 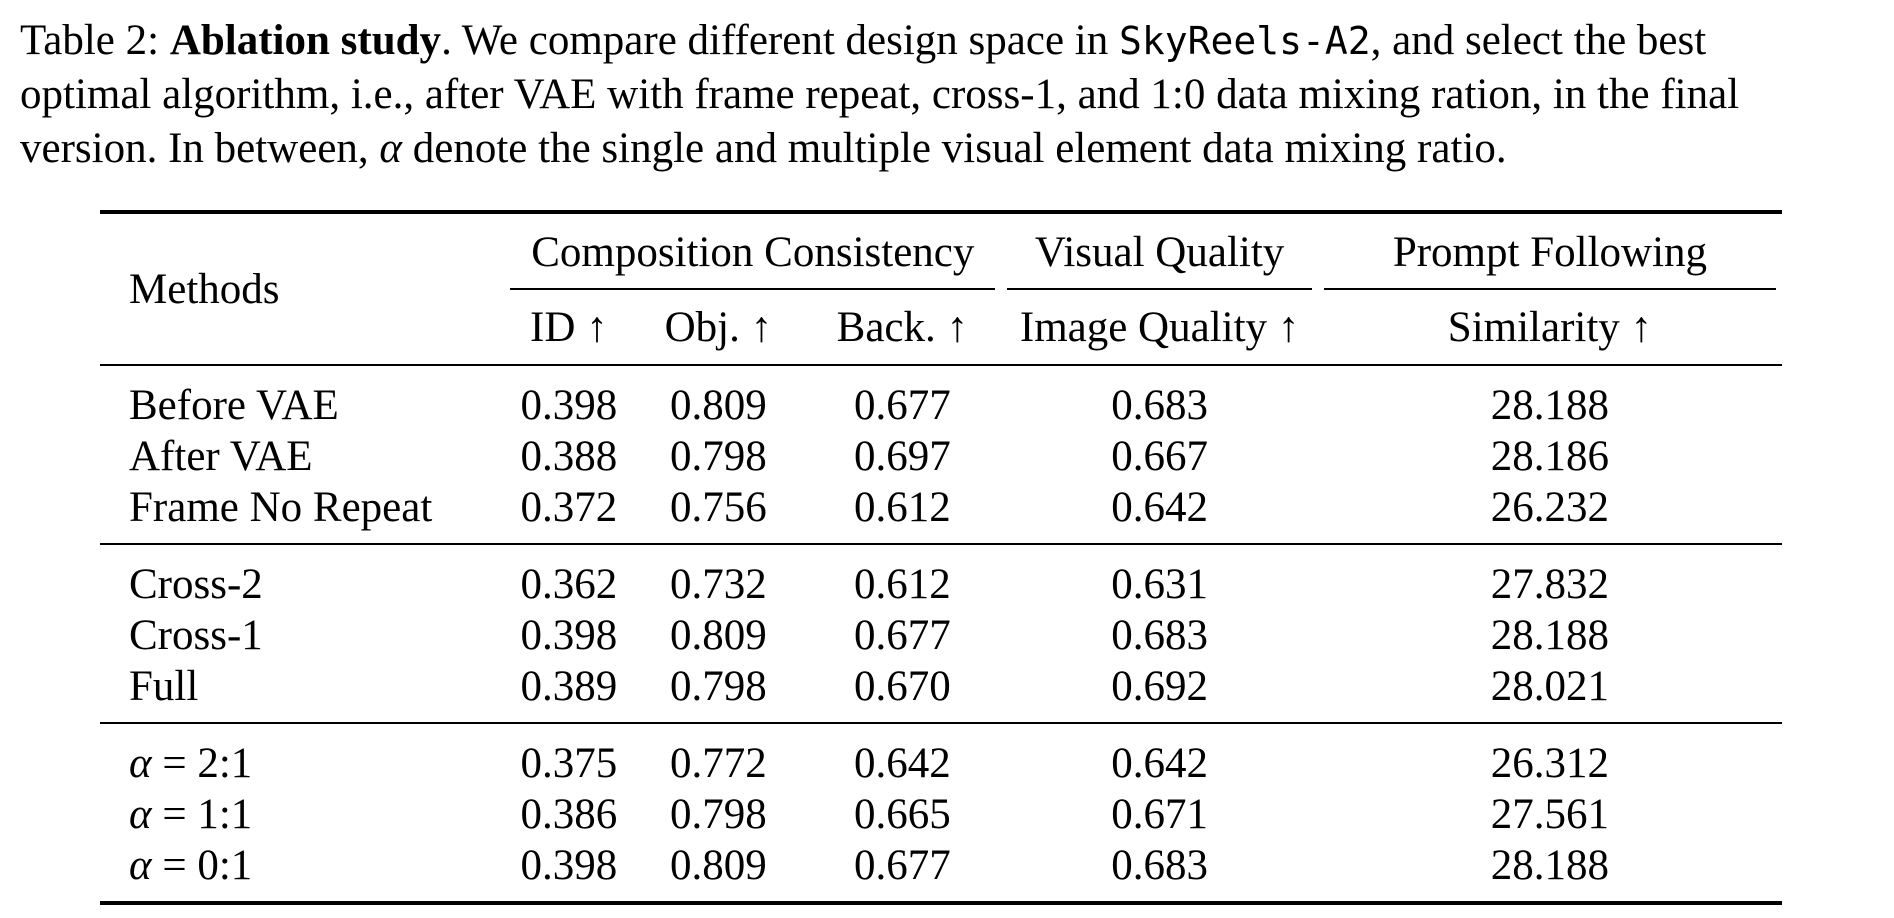 What do you see at coordinates (281, 507) in the screenshot?
I see `cell-method: Frame No Repeat` at bounding box center [281, 507].